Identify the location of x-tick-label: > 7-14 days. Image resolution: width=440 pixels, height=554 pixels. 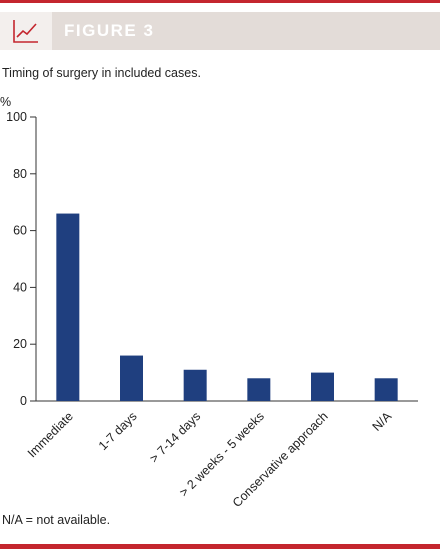
(175, 437).